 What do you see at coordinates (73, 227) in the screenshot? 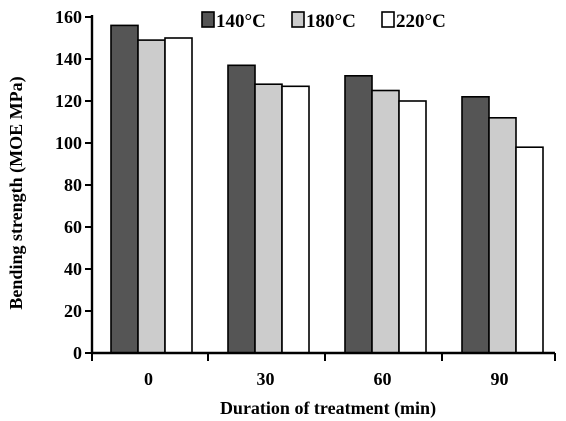
I see `y-tick-label-60: 60` at bounding box center [73, 227].